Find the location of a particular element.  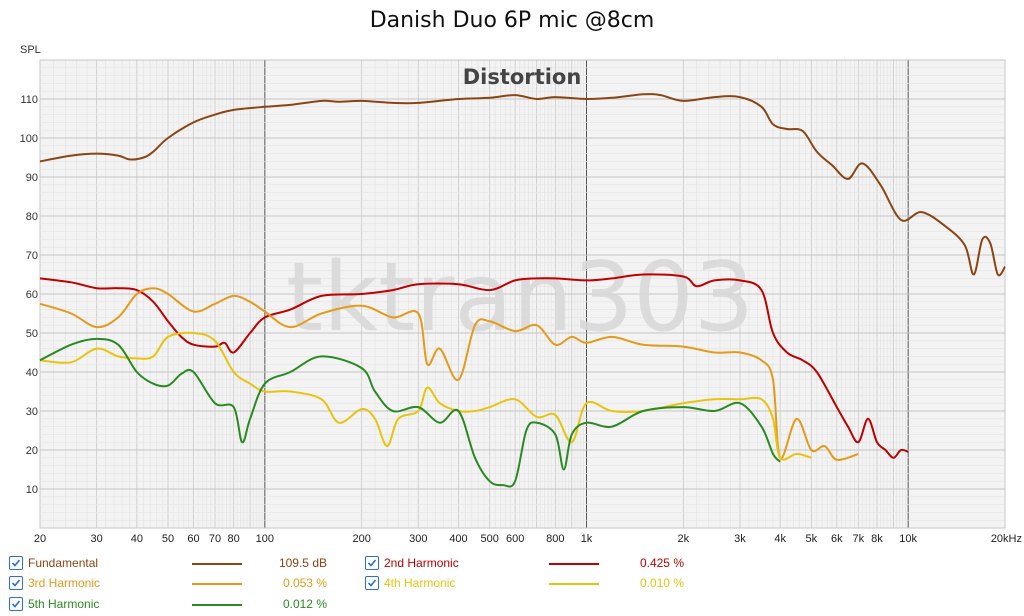

x-tick-label: 70 is located at coordinates (215, 539).